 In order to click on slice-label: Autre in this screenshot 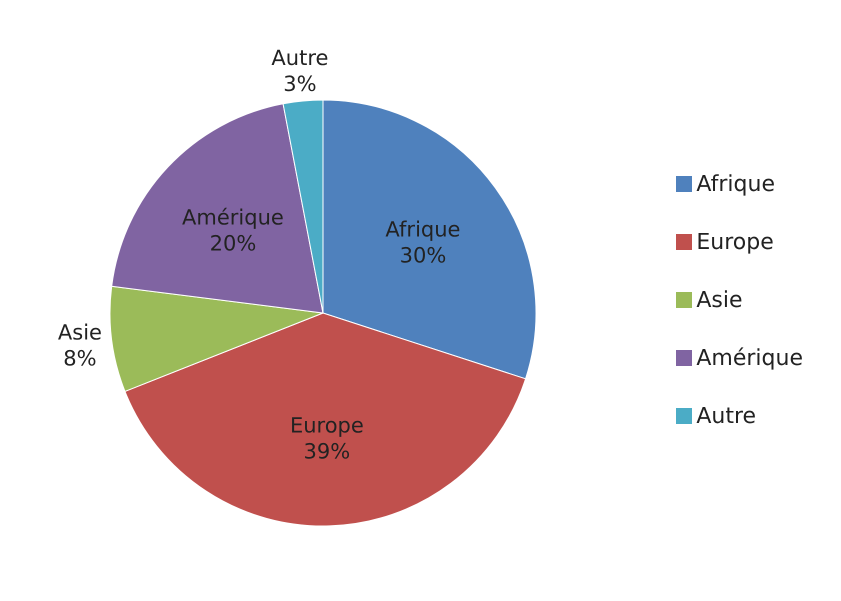, I will do `click(299, 58)`.